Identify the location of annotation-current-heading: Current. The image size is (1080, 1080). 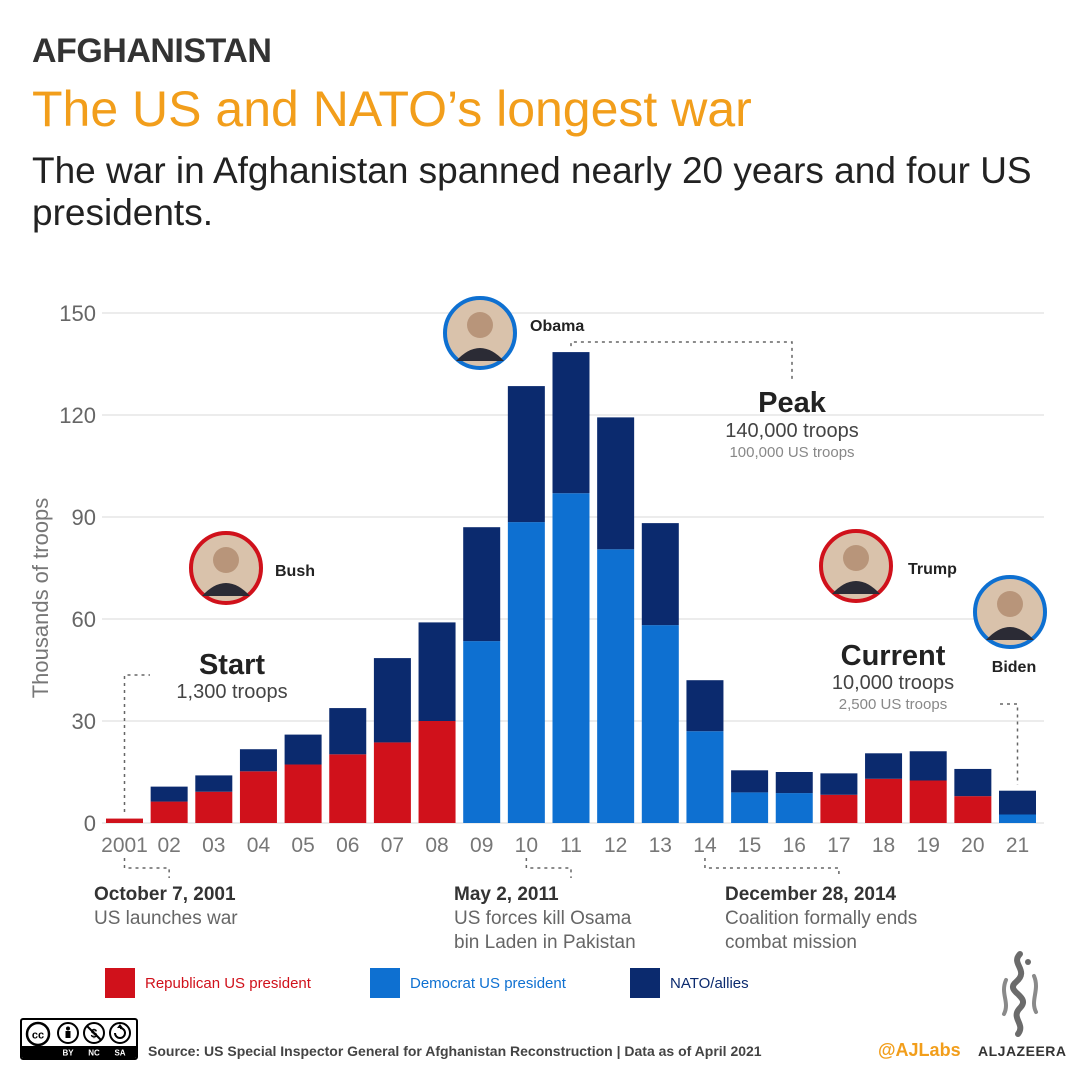
(893, 656).